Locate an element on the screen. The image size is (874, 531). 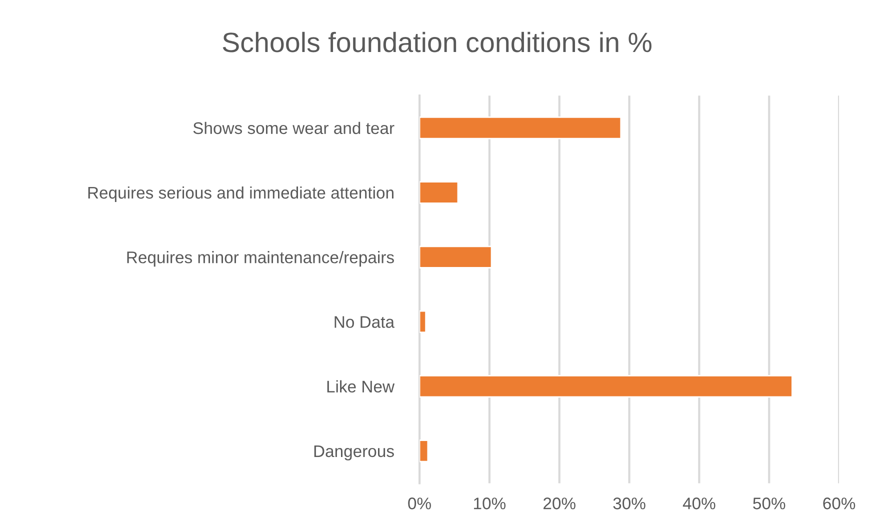
y-tick-label: Requires serious and immediate attention is located at coordinates (241, 194).